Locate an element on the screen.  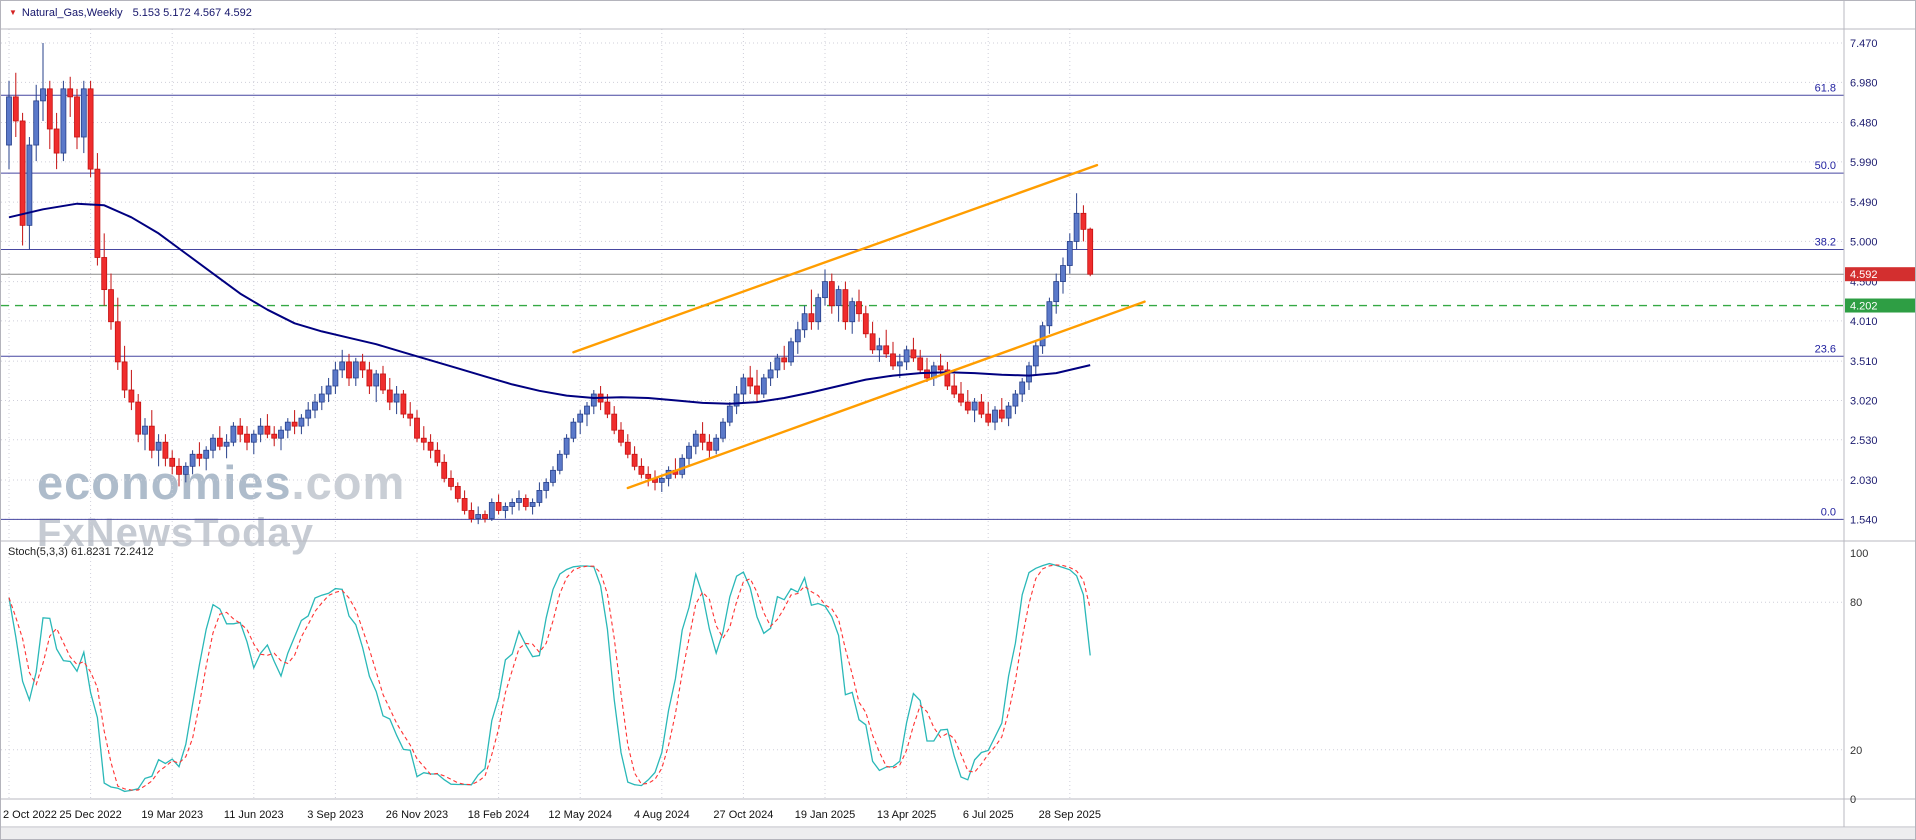
fib-level-label: 38.2 is located at coordinates (1825, 242).